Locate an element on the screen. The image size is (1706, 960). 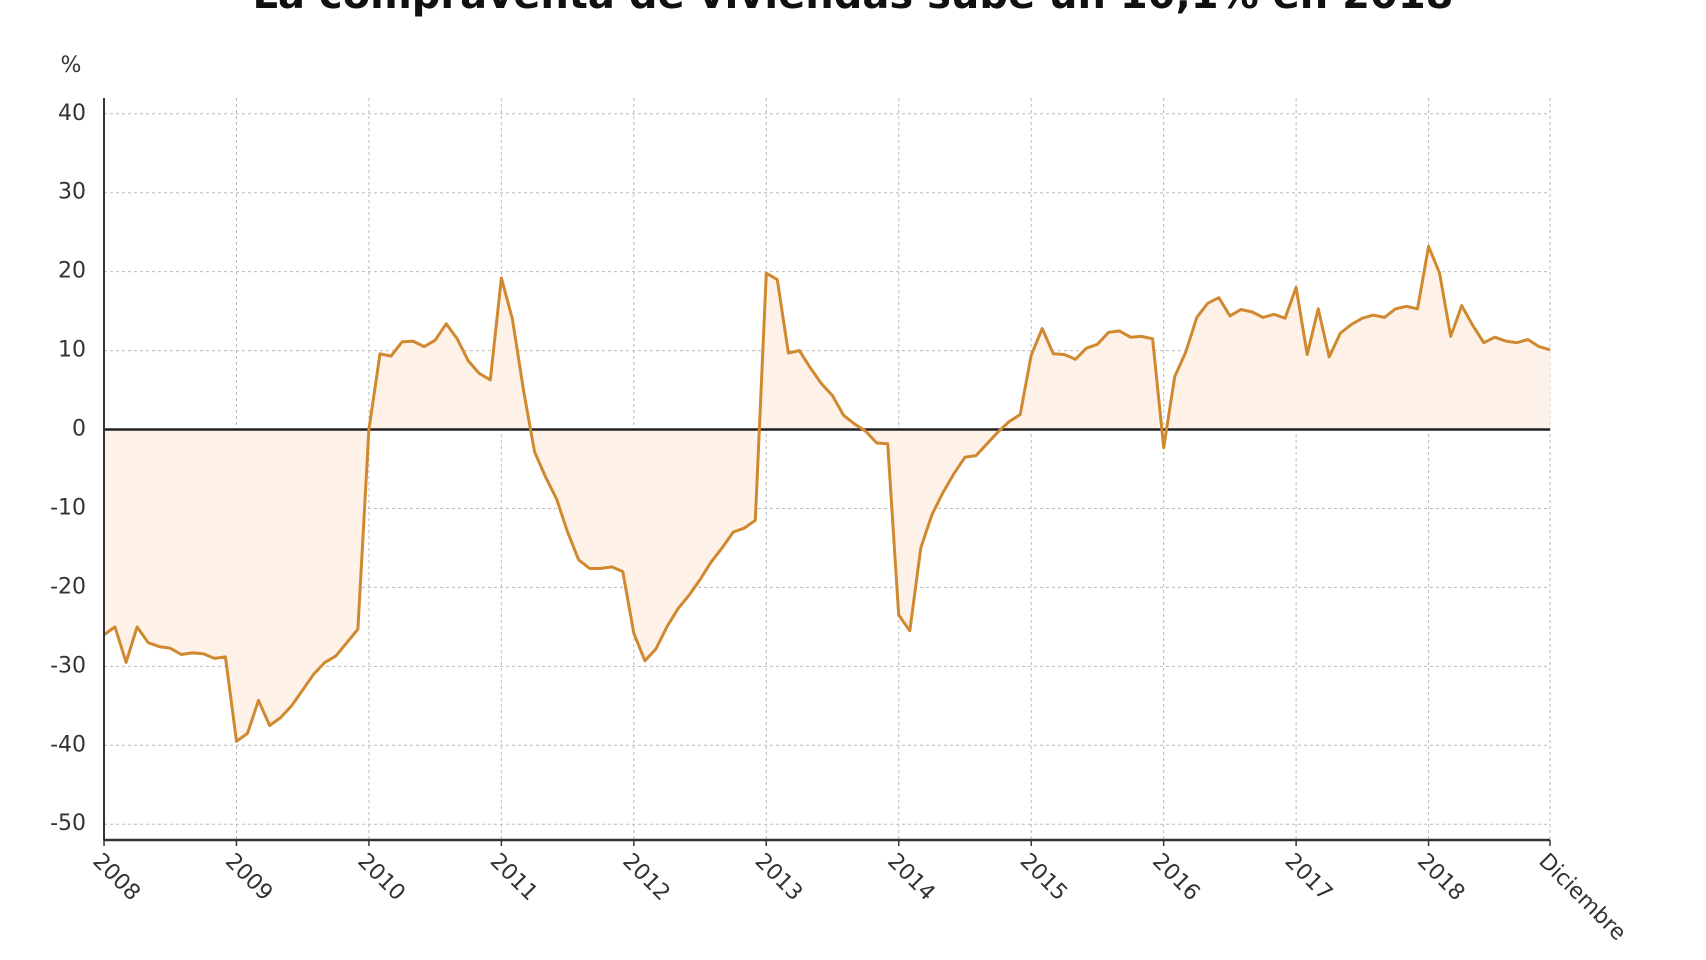
y-tick-label: 30 is located at coordinates (72, 192).